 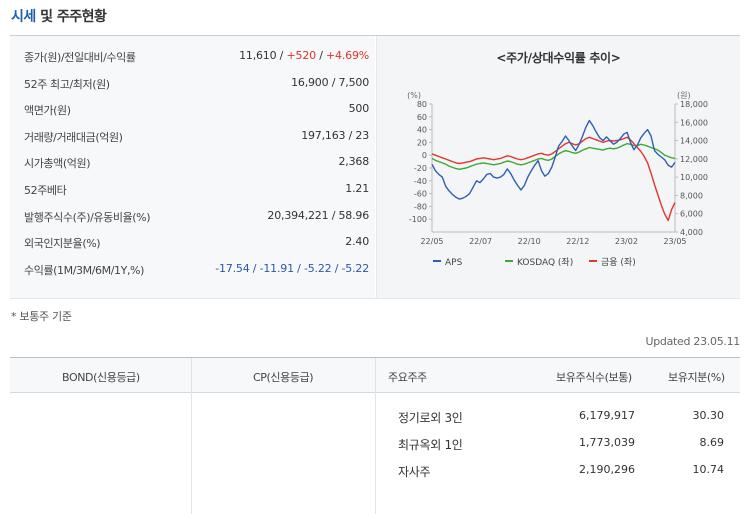 What do you see at coordinates (71, 17) in the screenshot?
I see `section-title-rest: 및 주주현황` at bounding box center [71, 17].